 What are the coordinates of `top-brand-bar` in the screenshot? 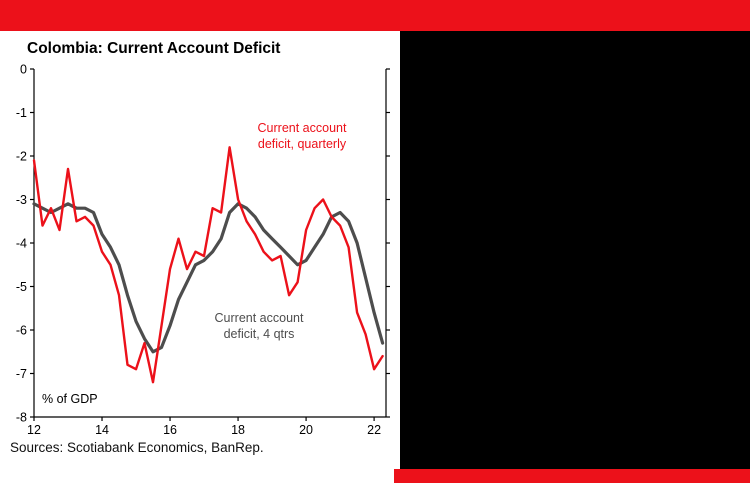 It's located at (375, 15).